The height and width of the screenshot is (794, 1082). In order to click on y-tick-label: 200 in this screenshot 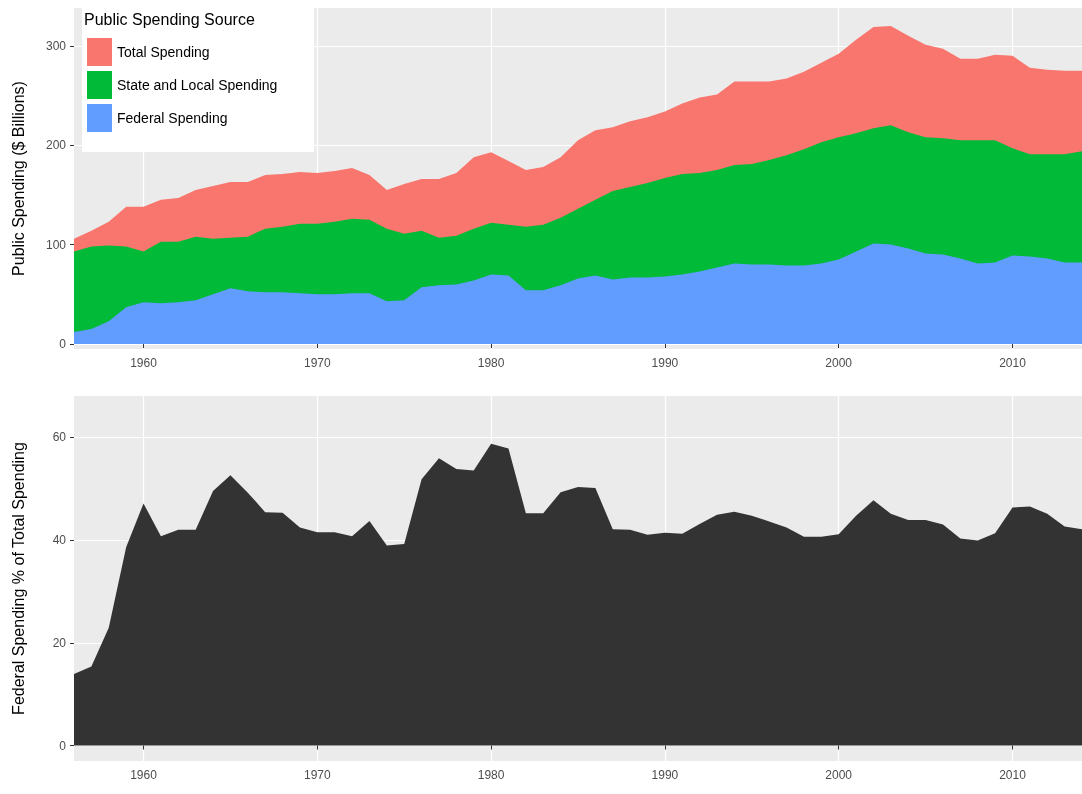, I will do `click(56, 145)`.